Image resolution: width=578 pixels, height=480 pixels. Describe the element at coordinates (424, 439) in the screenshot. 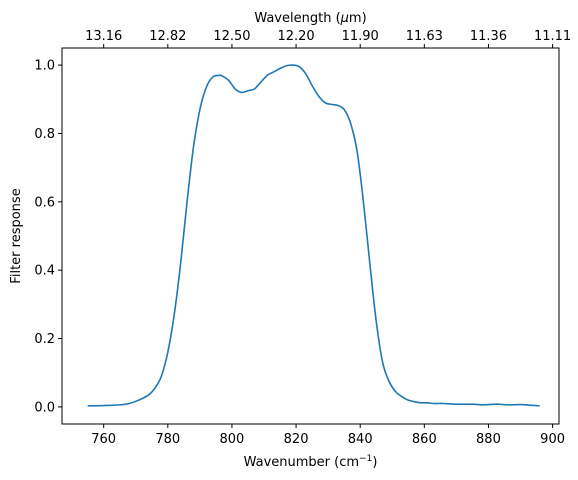

I see `x-tick-label: 860` at that location.